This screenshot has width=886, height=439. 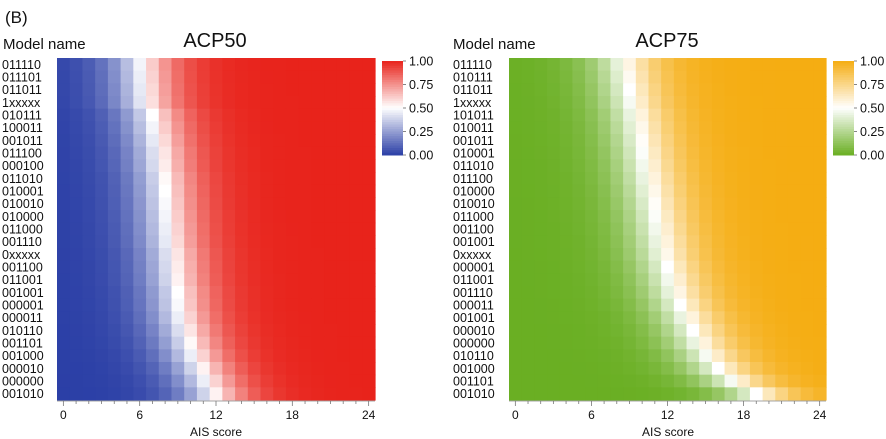 What do you see at coordinates (22, 280) in the screenshot?
I see `row-label: 011001` at bounding box center [22, 280].